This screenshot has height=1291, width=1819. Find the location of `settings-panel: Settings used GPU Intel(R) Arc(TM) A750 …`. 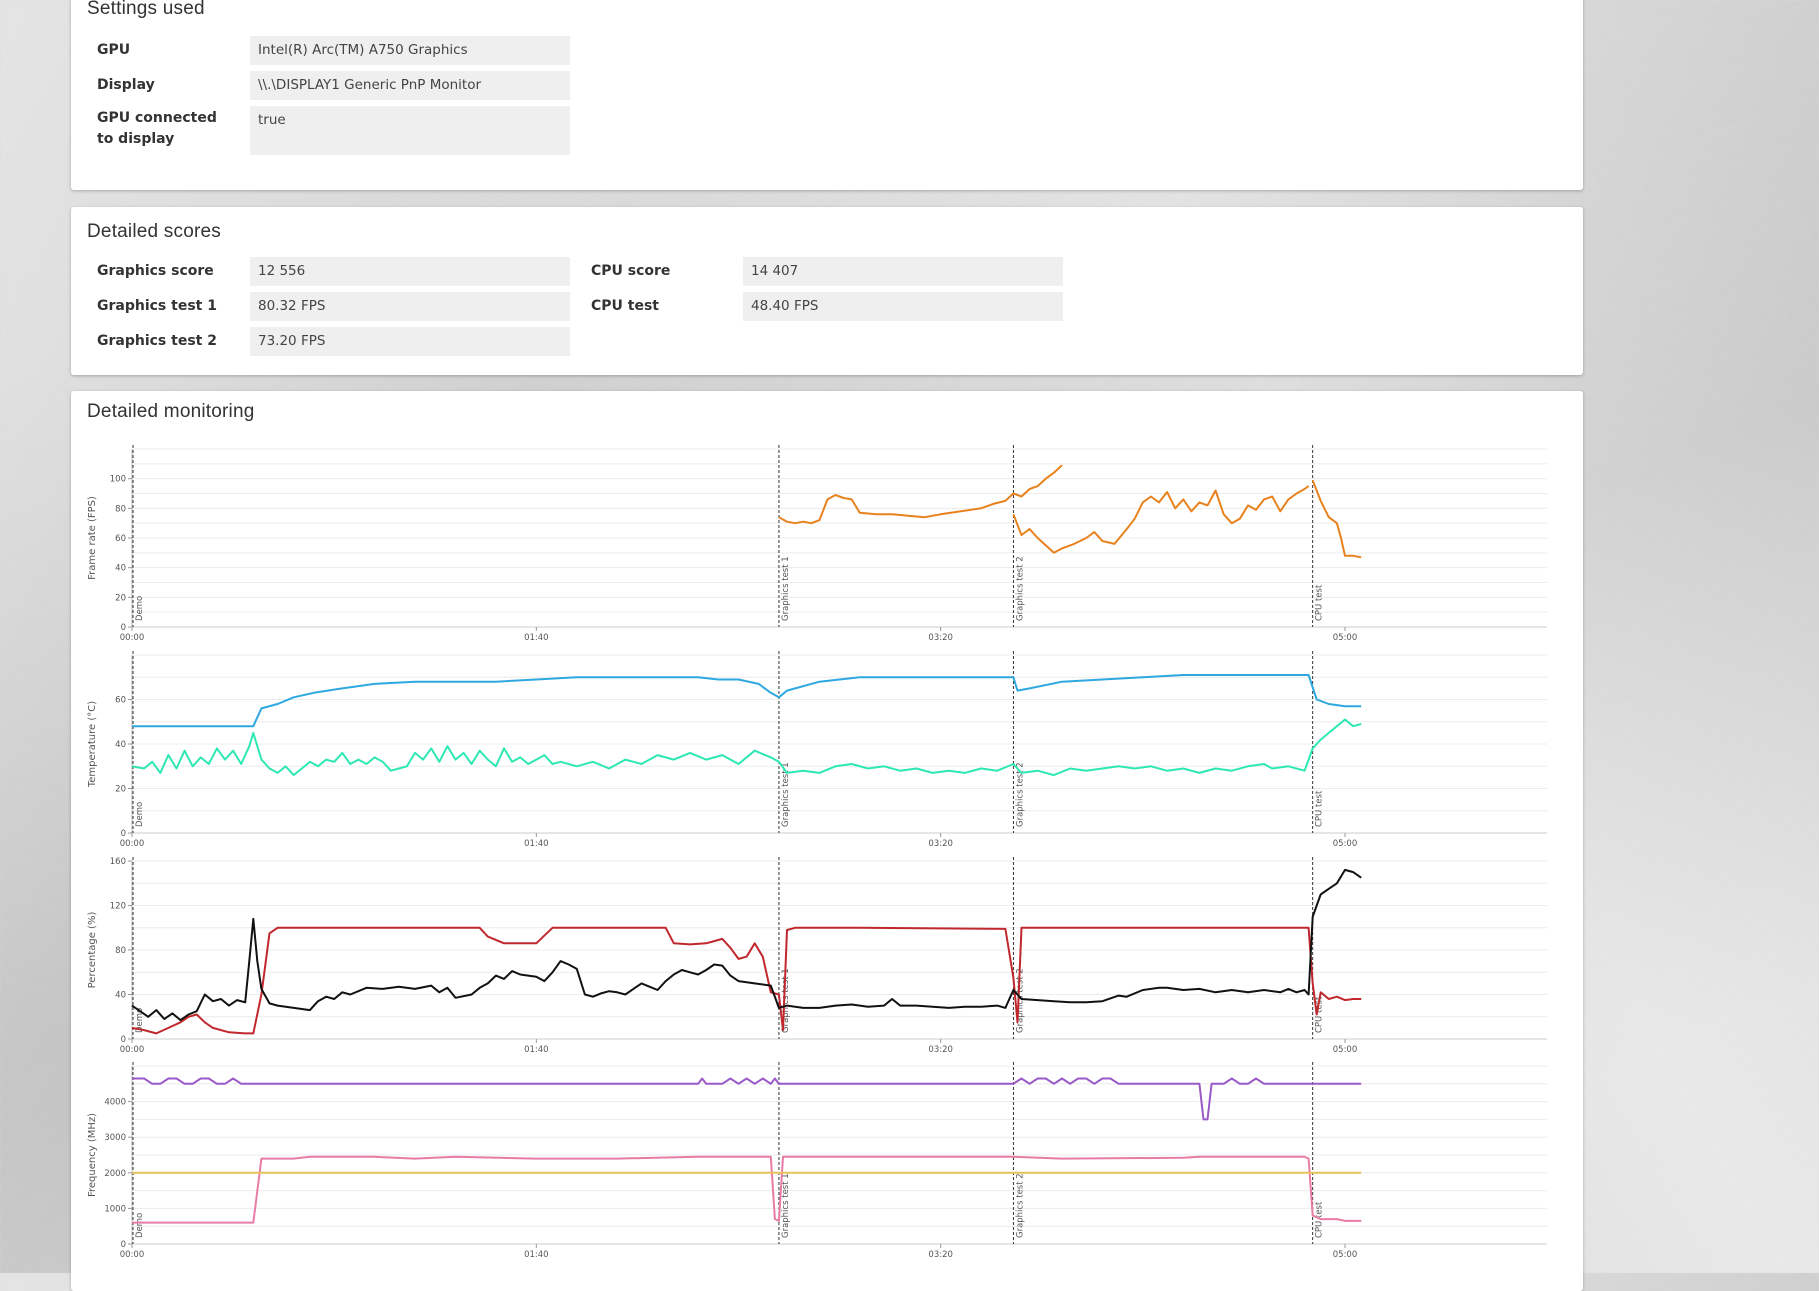

settings-panel: Settings used GPU Intel(R) Arc(TM) A750 … is located at coordinates (827, 95).